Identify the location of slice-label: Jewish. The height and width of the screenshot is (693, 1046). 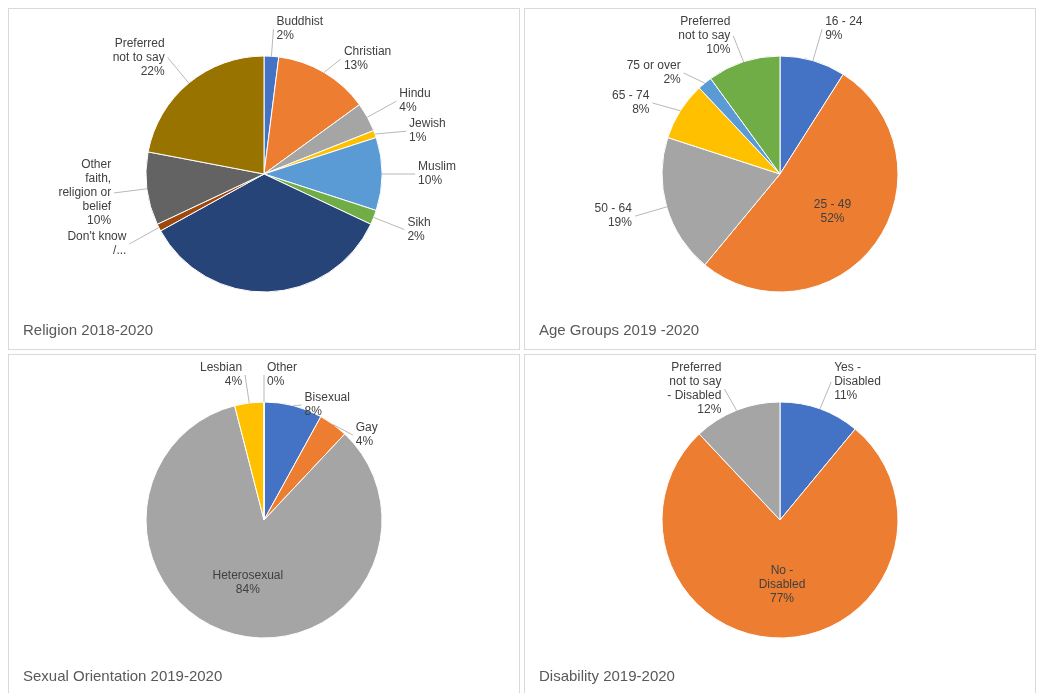
(427, 123).